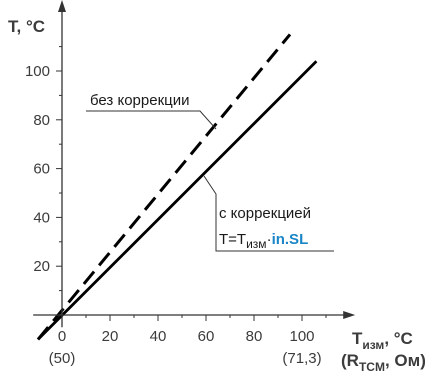  What do you see at coordinates (158, 336) in the screenshot?
I see `x-tick-label: 40` at bounding box center [158, 336].